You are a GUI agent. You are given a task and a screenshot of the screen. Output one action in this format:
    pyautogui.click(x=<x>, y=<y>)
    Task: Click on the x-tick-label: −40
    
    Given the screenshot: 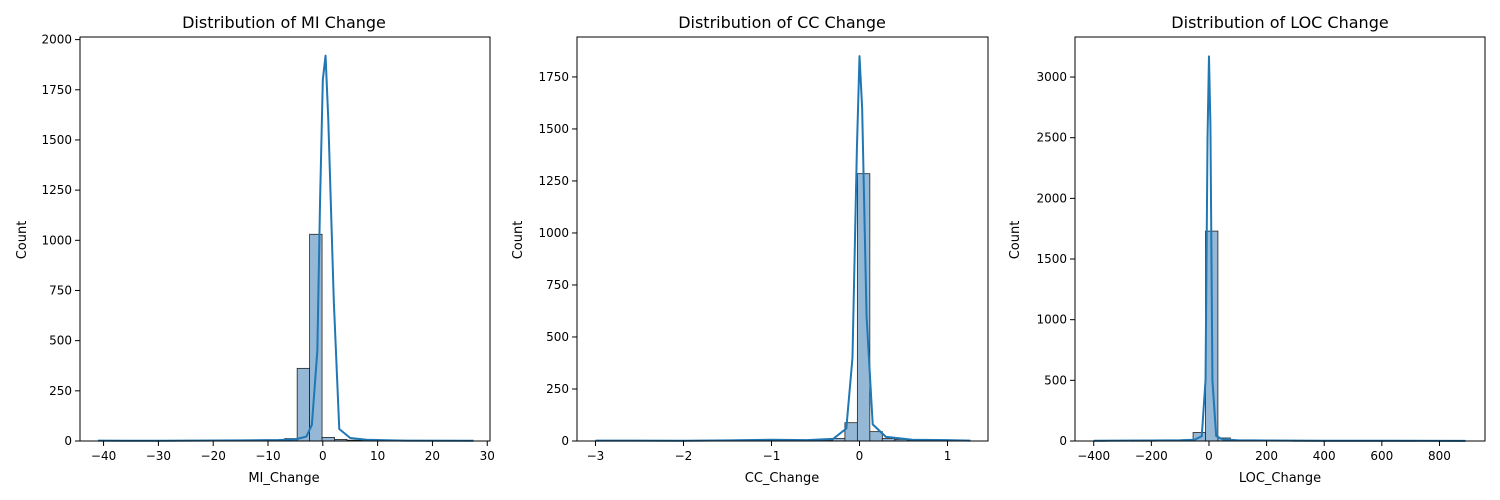 What is the action you would take?
    pyautogui.click(x=103, y=456)
    